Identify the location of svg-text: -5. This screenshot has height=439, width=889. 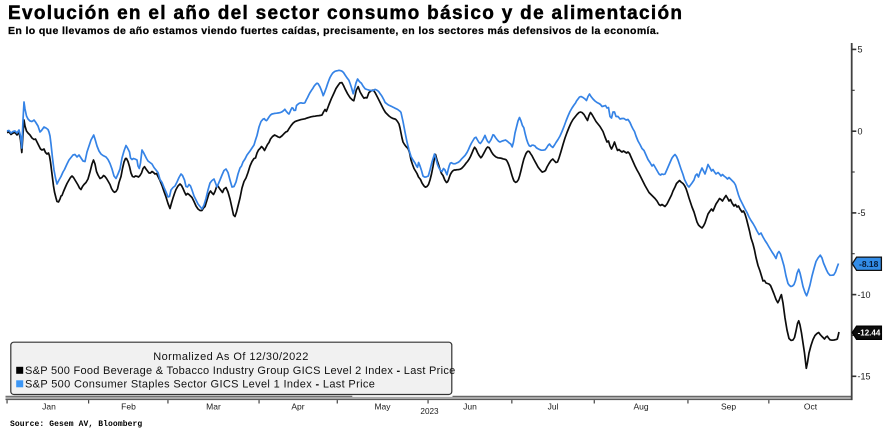
(862, 213).